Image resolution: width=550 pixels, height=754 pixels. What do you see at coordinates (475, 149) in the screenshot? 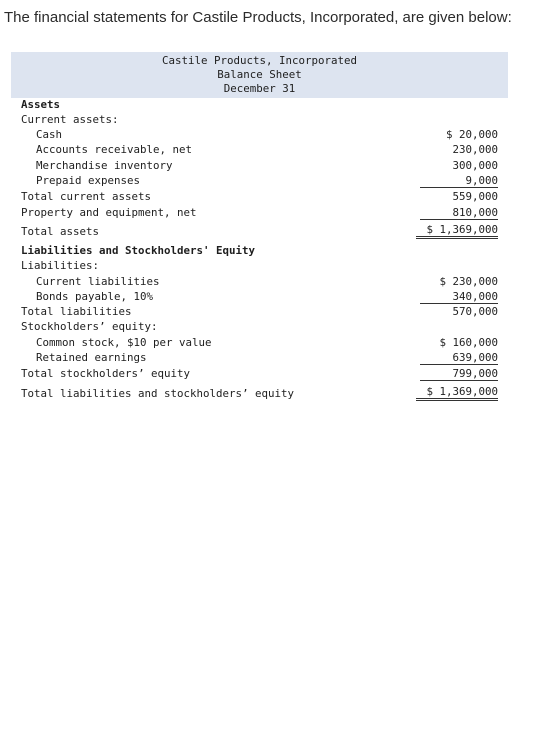
I see `ar-amount: 230,000` at bounding box center [475, 149].